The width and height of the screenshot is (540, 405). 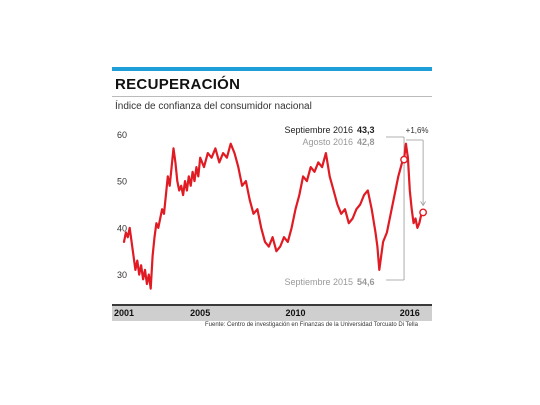 I want to click on y-tick-label: 50, so click(x=122, y=182).